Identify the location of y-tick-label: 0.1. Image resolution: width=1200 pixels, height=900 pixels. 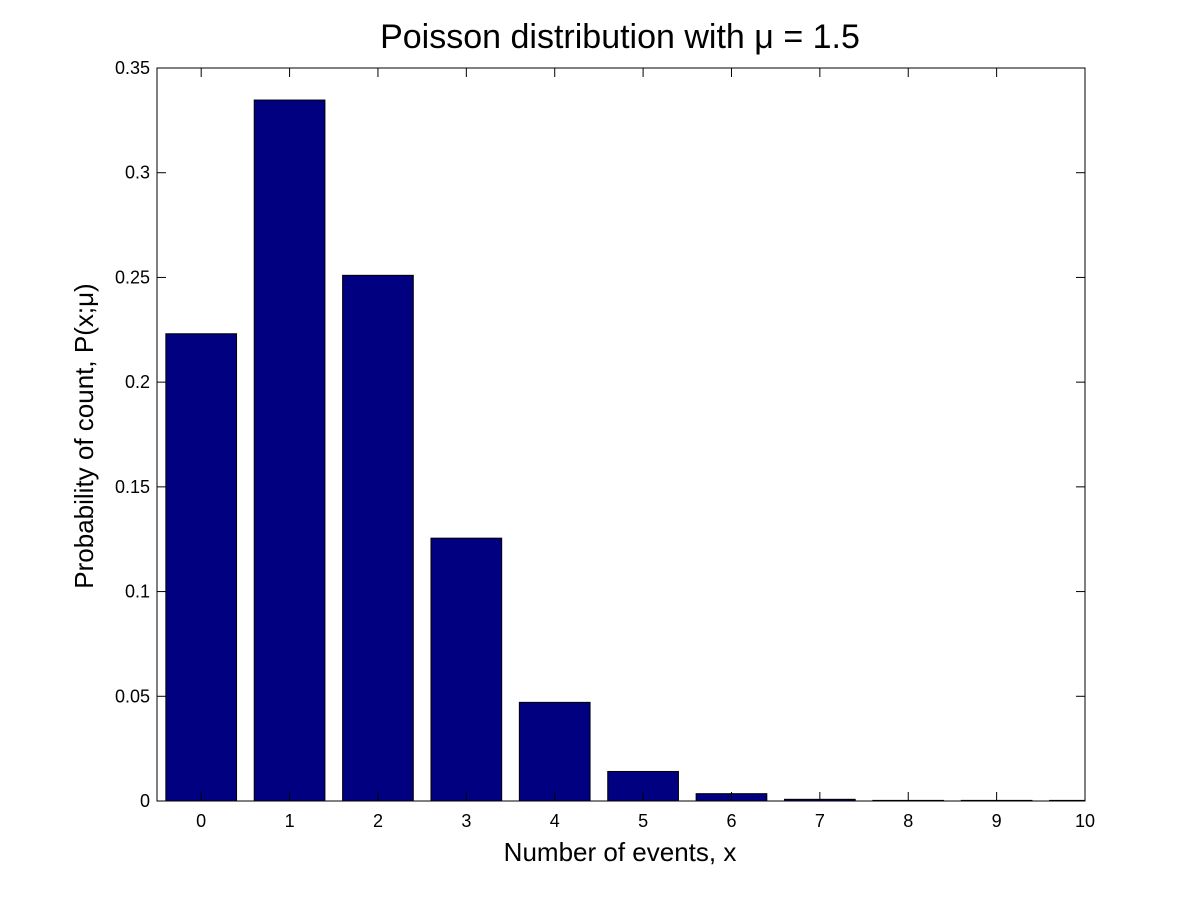
(137, 592).